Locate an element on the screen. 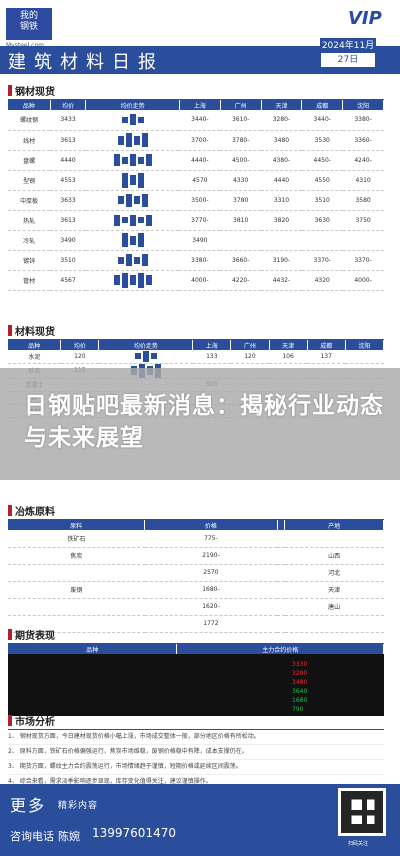 Image resolution: width=400 pixels, height=856 pixels. steel-city-cd: 3630 is located at coordinates (322, 220).